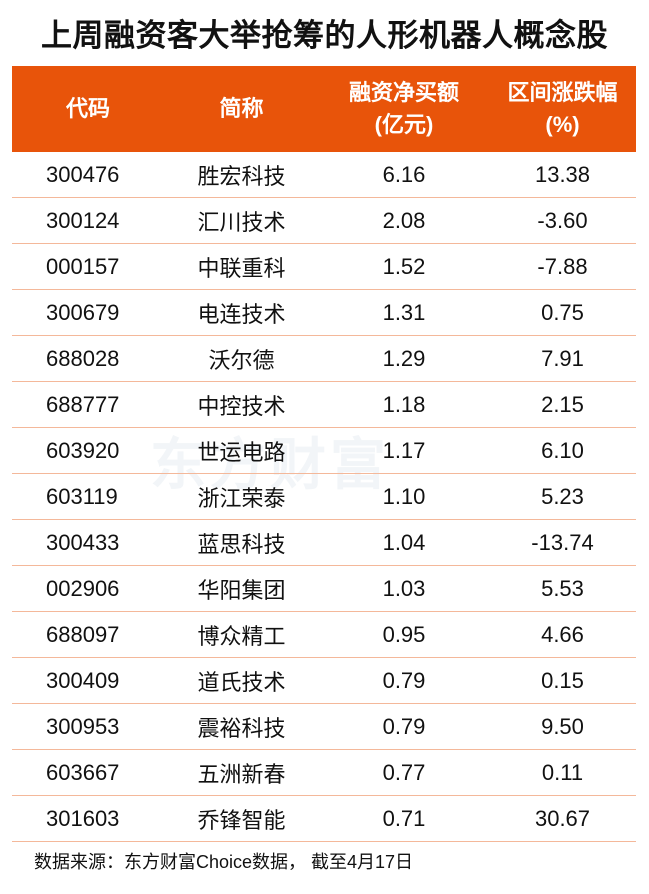 The image size is (649, 894). I want to click on table-row: 688097 博众精工 0.95 4.66, so click(324, 635).